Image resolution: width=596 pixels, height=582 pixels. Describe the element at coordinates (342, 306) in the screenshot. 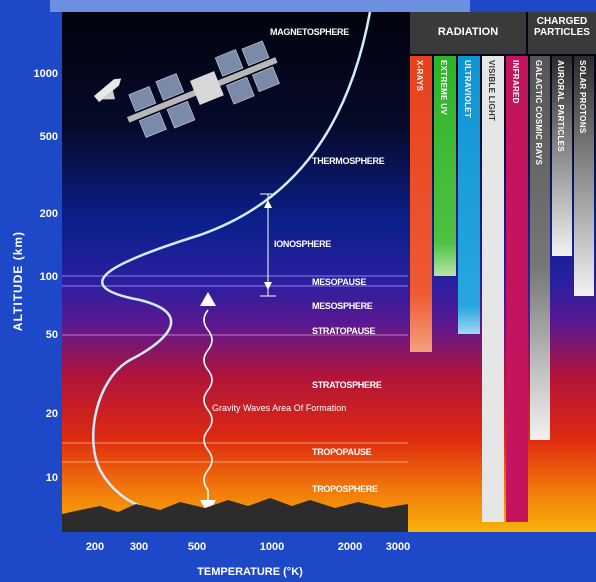

I see `label-mesosphere: MESOSPHERE` at that location.